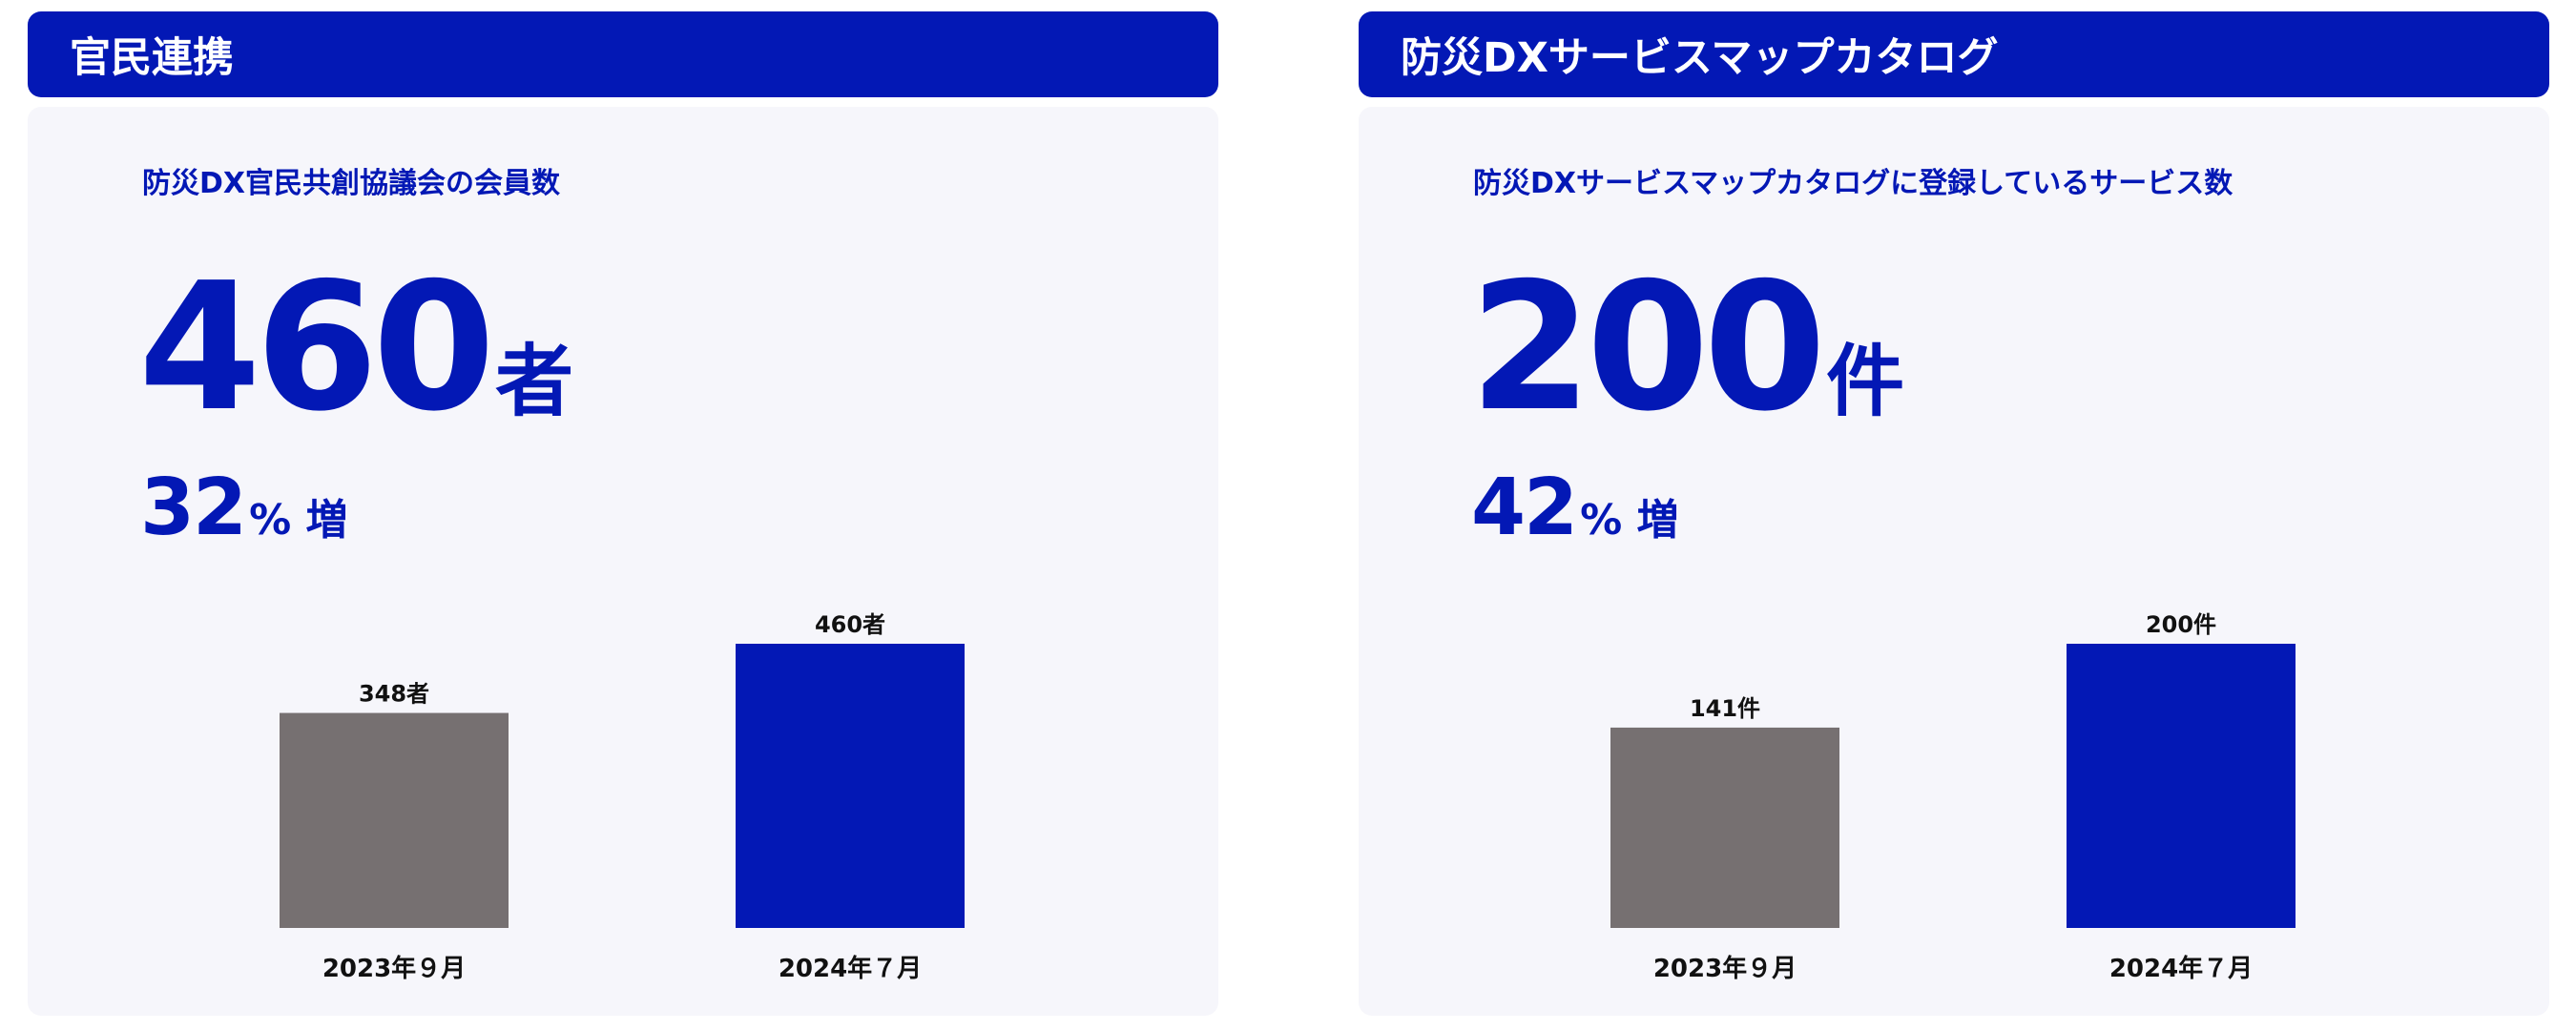 The height and width of the screenshot is (1030, 2576). What do you see at coordinates (193, 508) in the screenshot?
I see `growth-value: 32` at bounding box center [193, 508].